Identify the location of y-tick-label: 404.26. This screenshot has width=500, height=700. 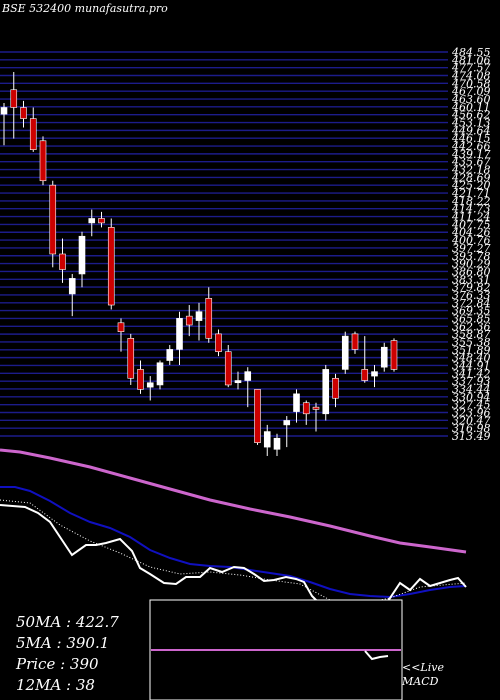
(471, 232).